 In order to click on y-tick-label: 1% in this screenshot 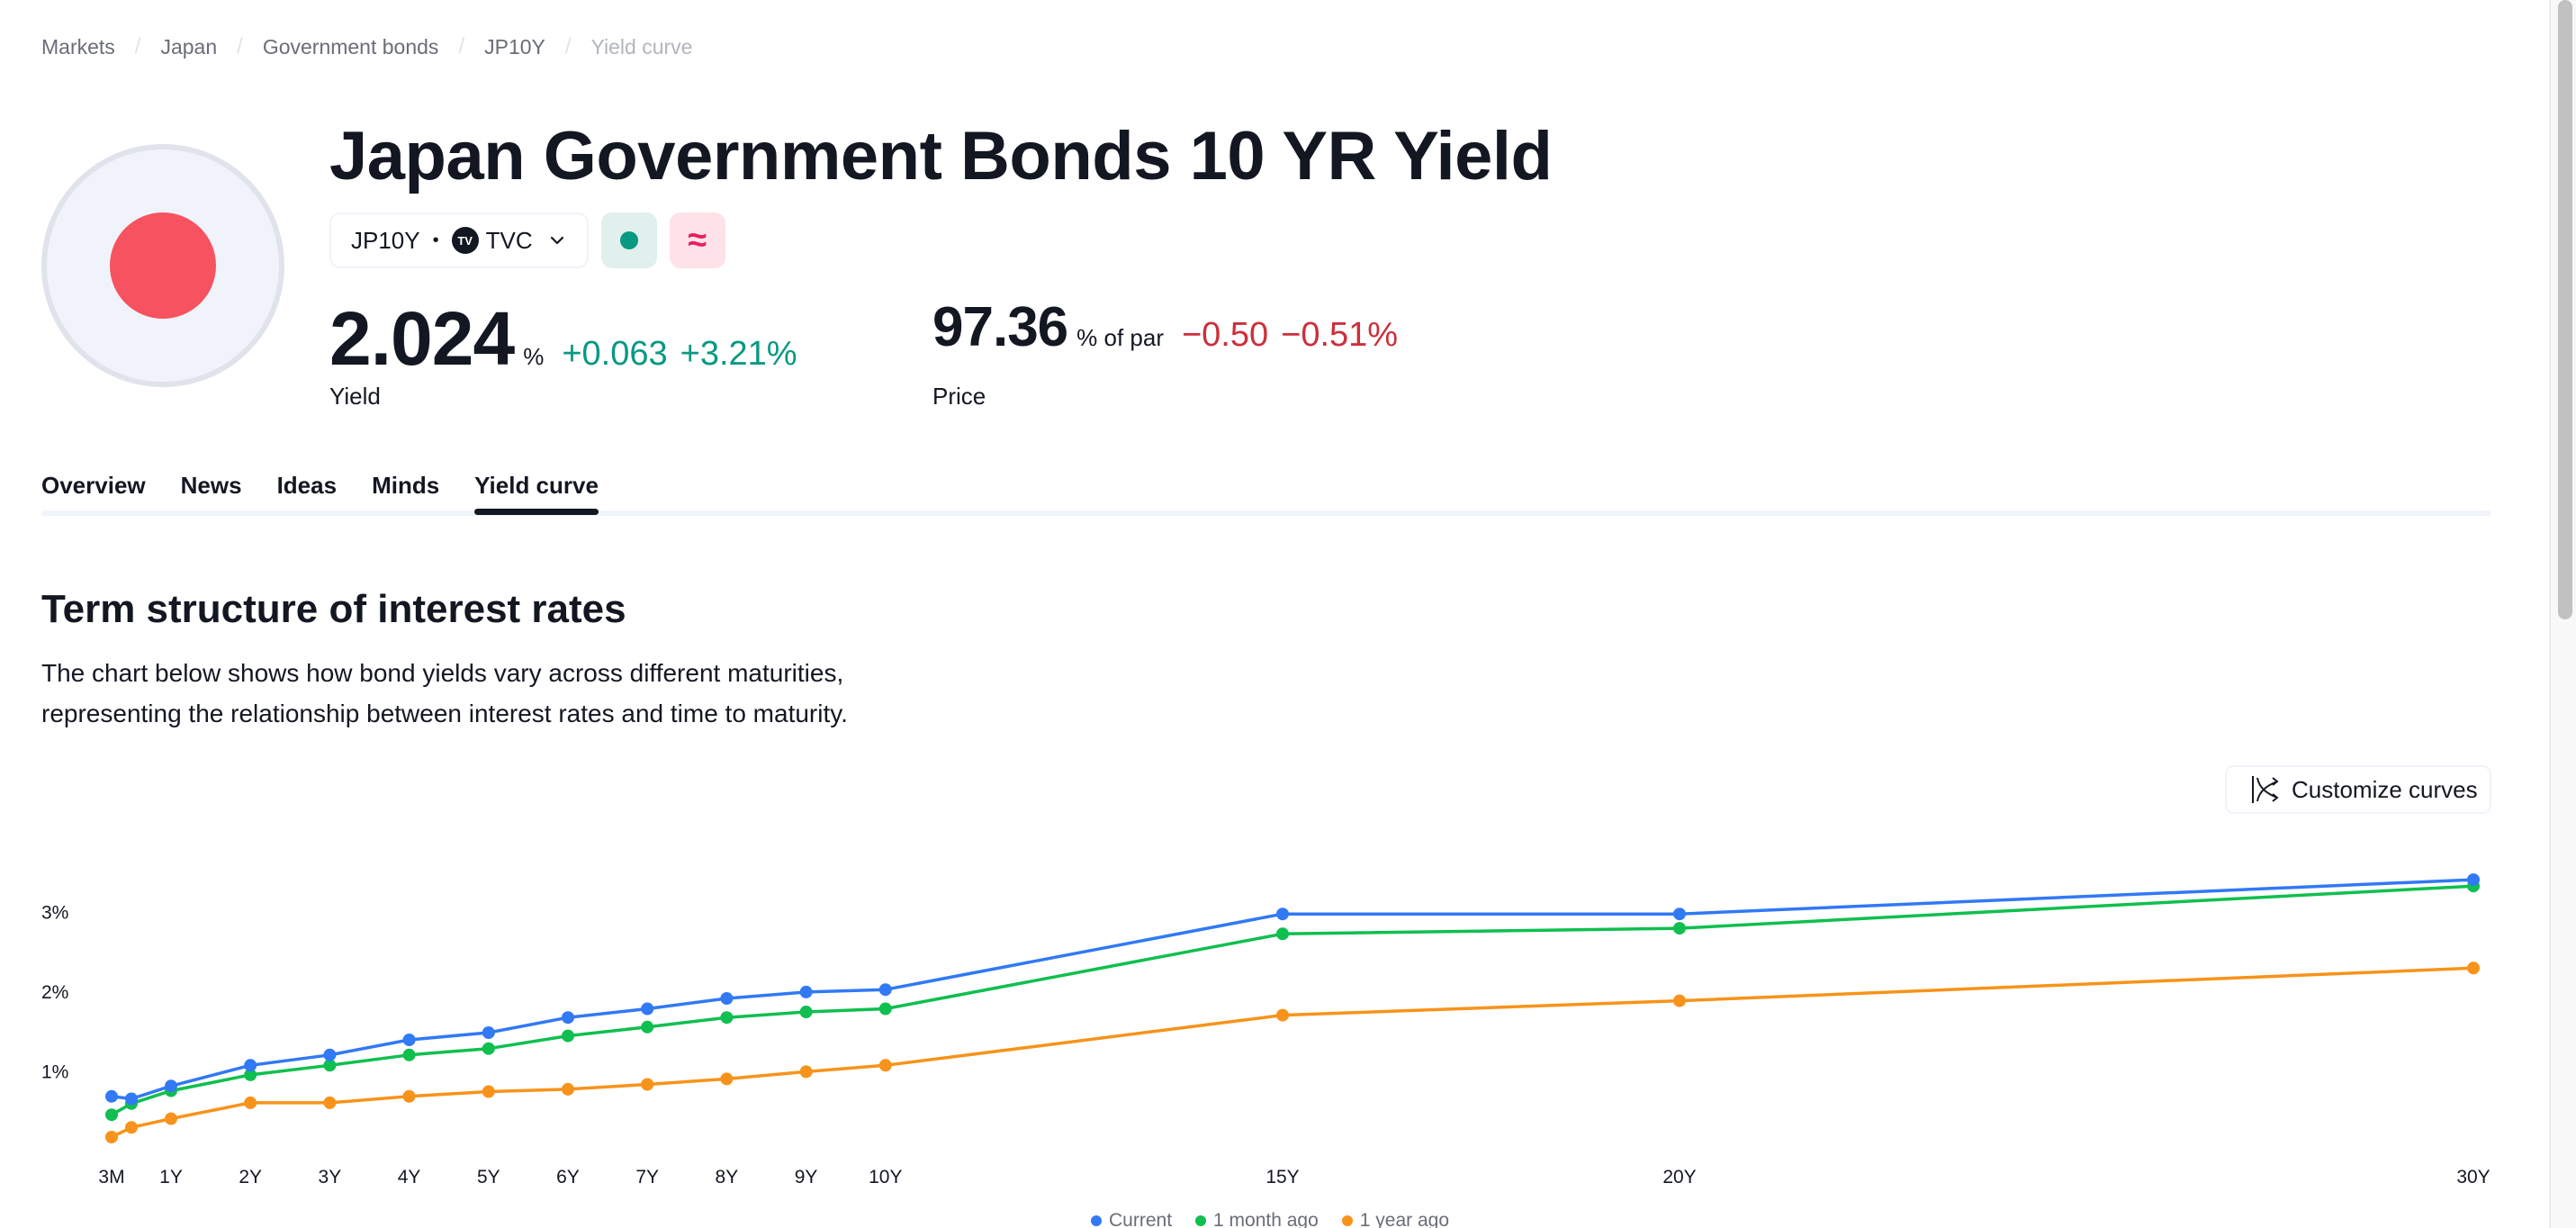, I will do `click(54, 1072)`.